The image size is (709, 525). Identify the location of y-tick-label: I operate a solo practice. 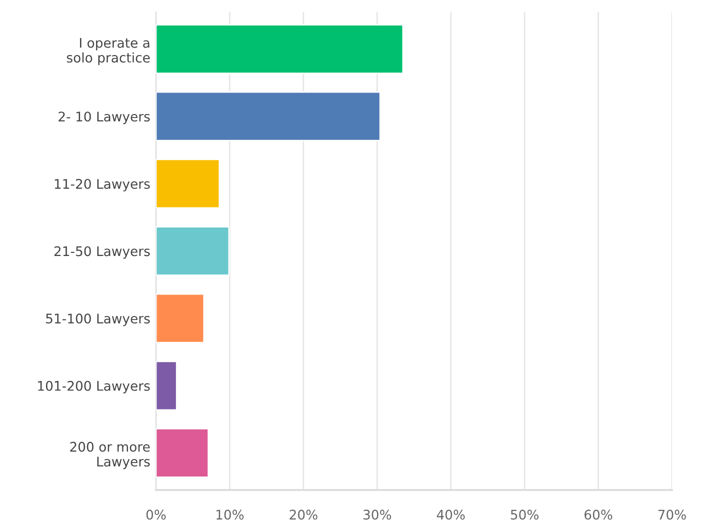
(108, 52).